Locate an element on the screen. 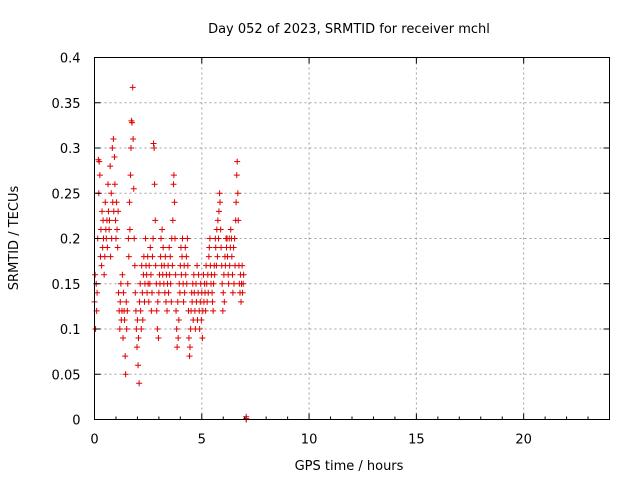  y-tick-label: 0 is located at coordinates (76, 421).